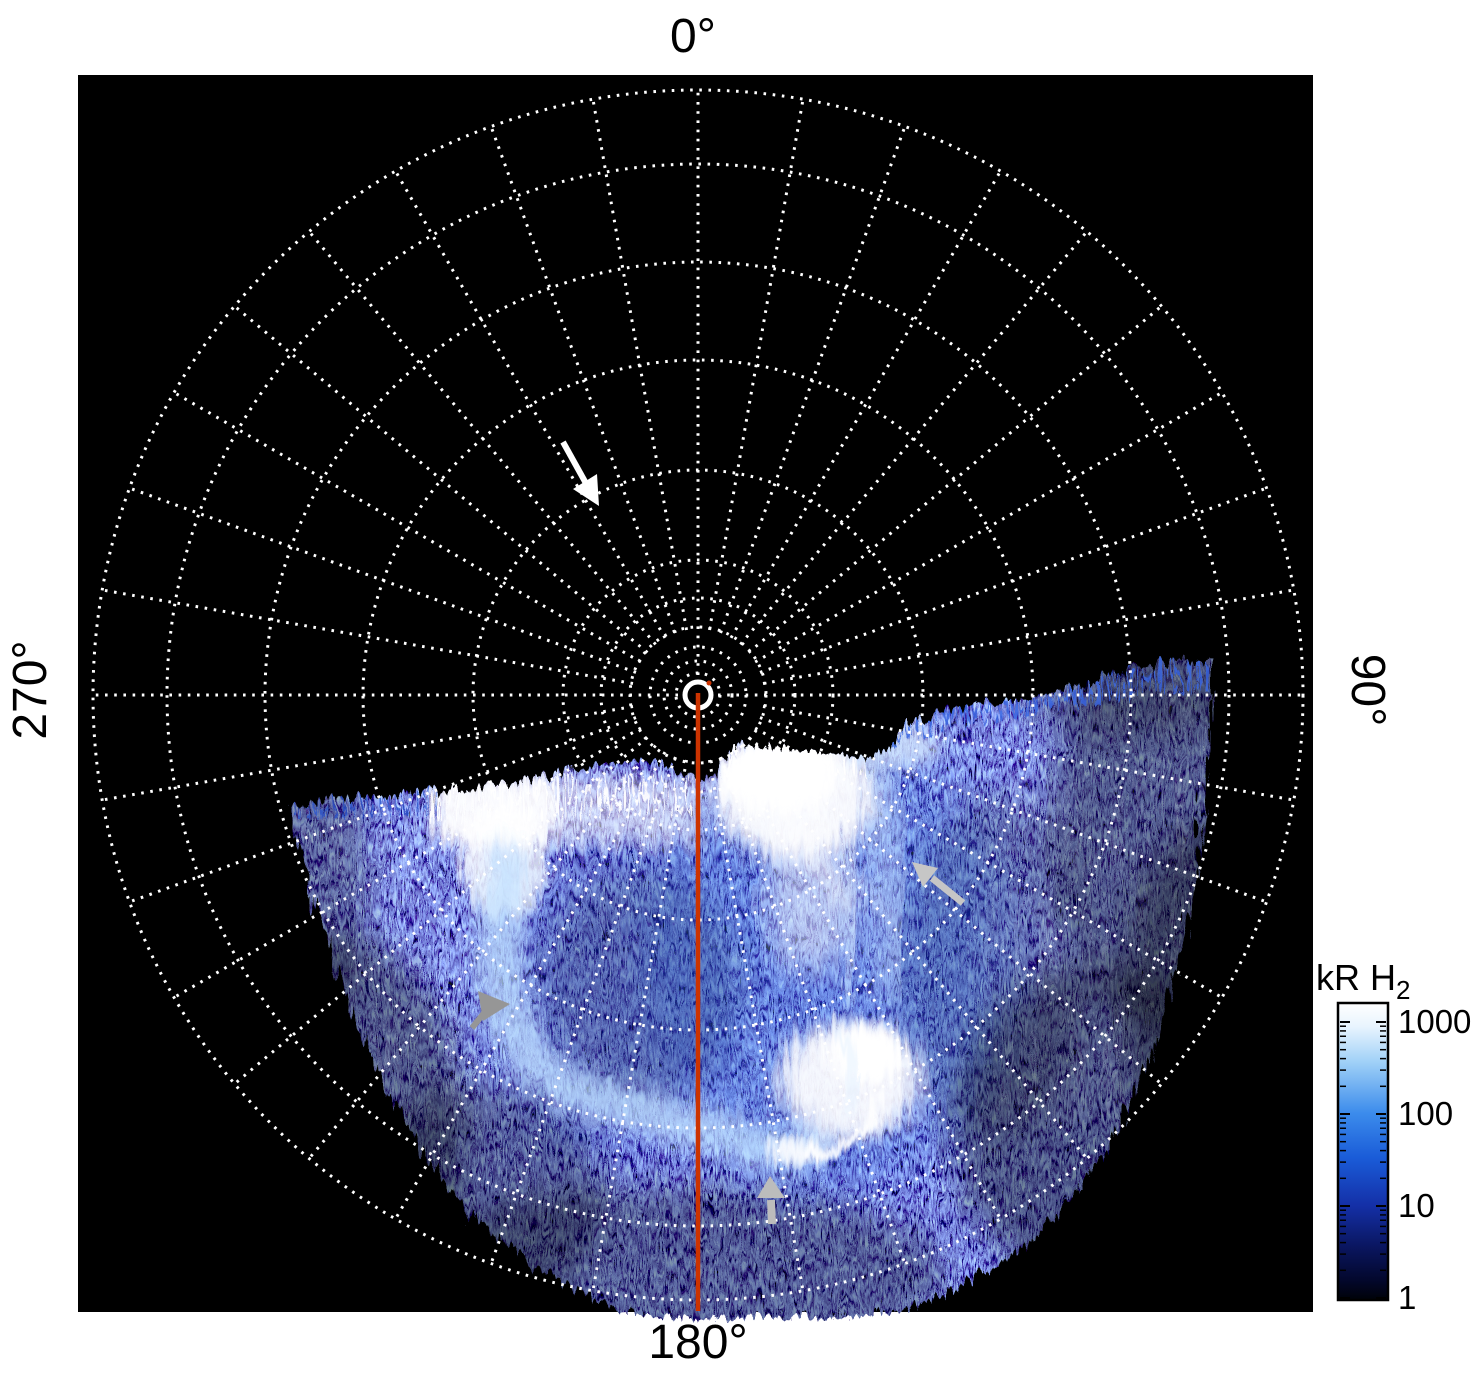 The width and height of the screenshot is (1481, 1386). What do you see at coordinates (1363, 1160) in the screenshot?
I see `colorbar-tickmarks` at bounding box center [1363, 1160].